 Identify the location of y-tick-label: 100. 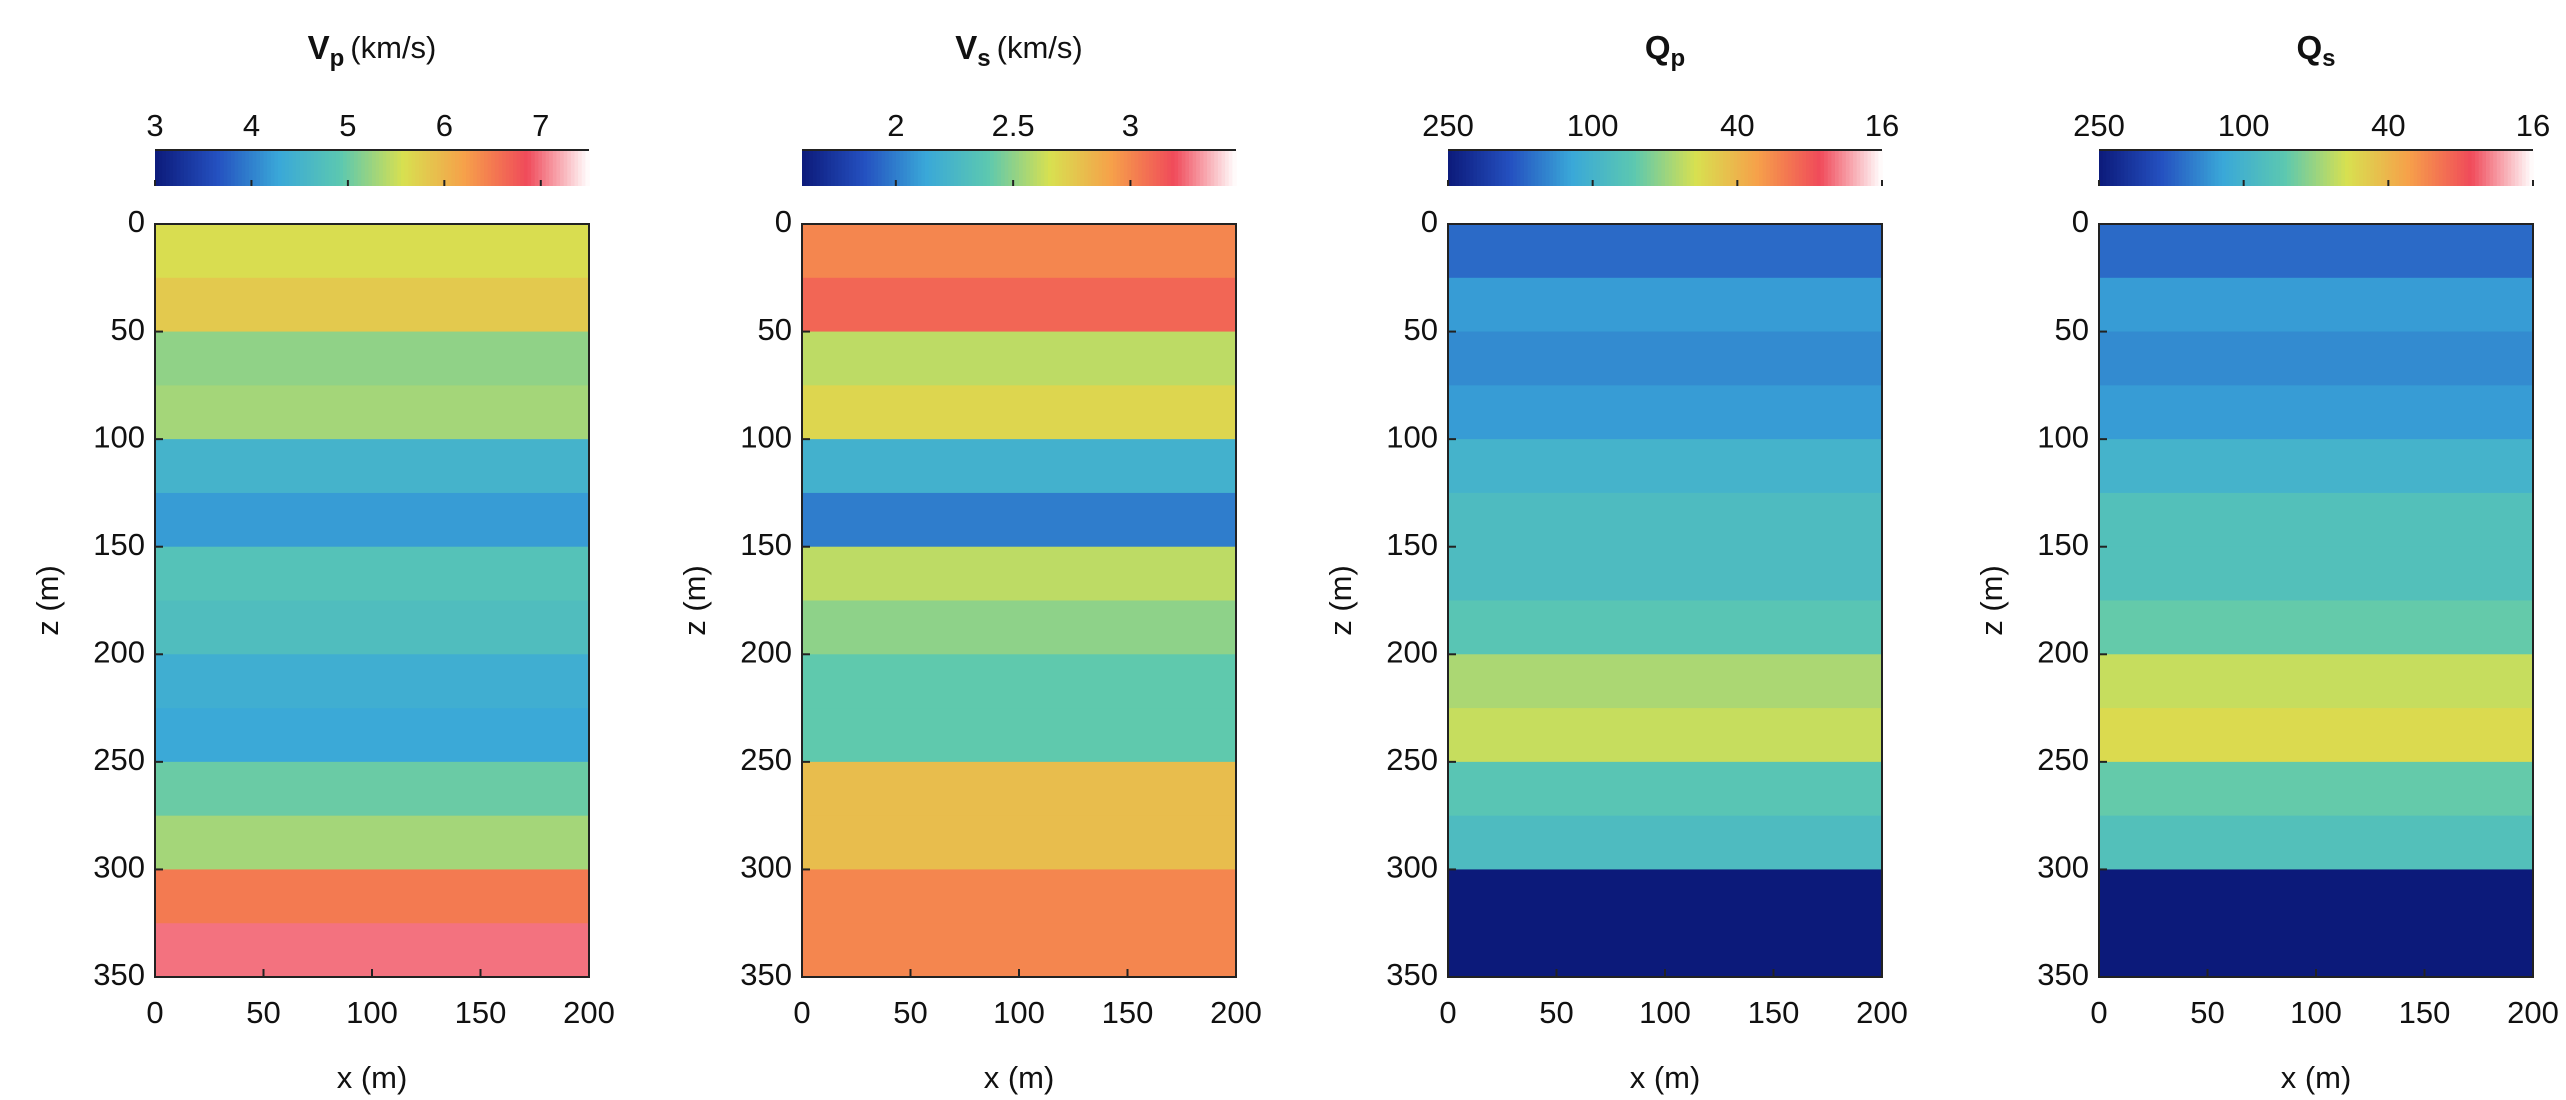
(119, 436).